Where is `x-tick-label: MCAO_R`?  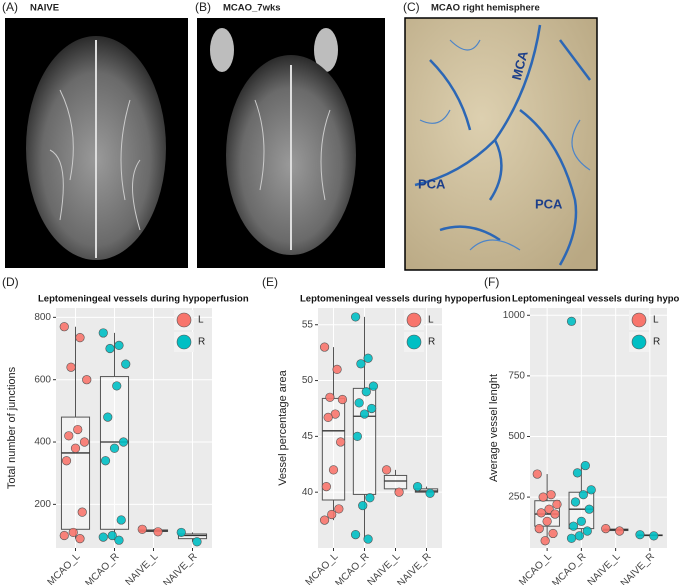
x-tick-label: MCAO_R is located at coordinates (569, 568).